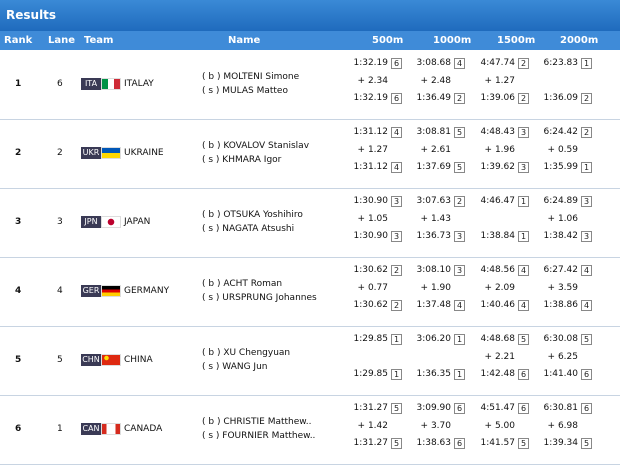 The image size is (620, 470). What do you see at coordinates (91, 360) in the screenshot?
I see `country-code: CHN` at bounding box center [91, 360].